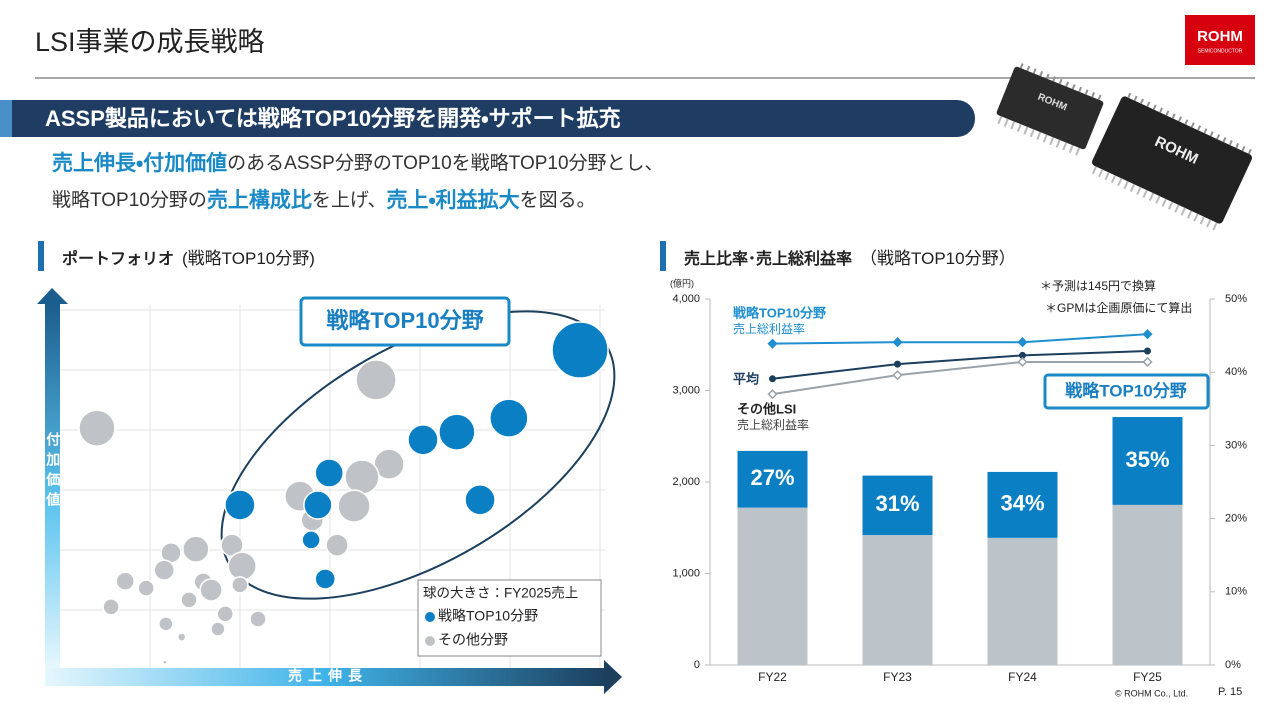  Describe the element at coordinates (773, 424) in the screenshot. I see `series-label: 売上総利益率` at that location.